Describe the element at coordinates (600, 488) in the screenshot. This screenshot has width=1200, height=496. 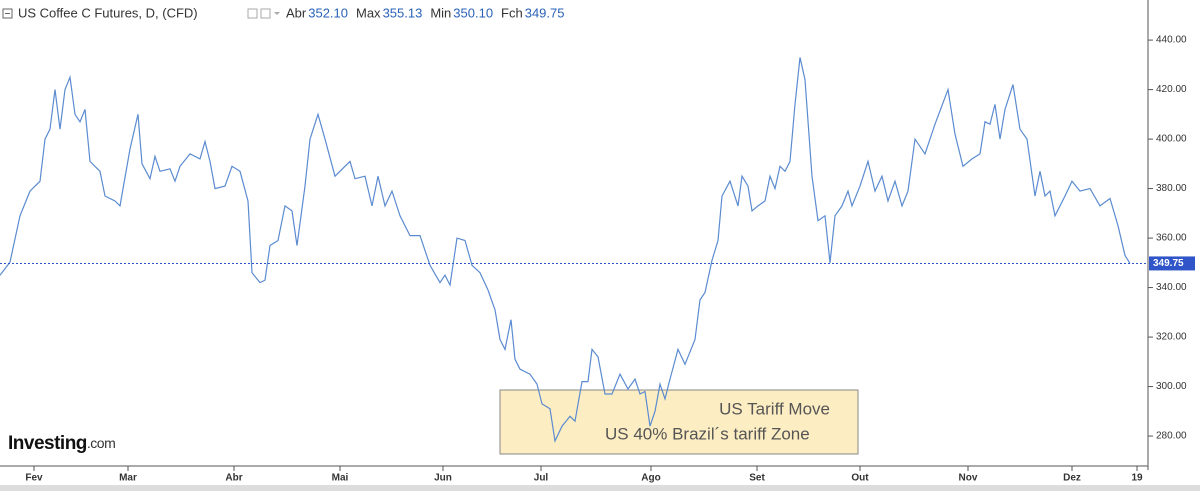
I see `scrollbar` at that location.